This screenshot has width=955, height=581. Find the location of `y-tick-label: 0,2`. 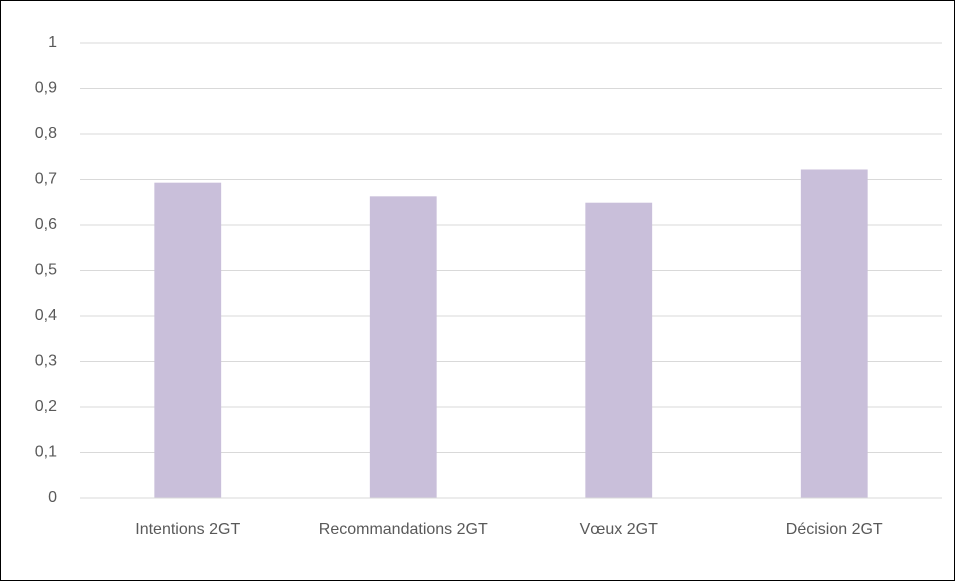

y-tick-label: 0,2 is located at coordinates (46, 406).